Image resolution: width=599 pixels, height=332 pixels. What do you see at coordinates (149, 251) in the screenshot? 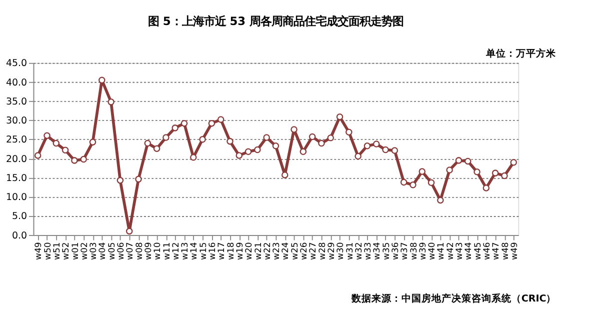
I see `x-tick-label: w09` at bounding box center [149, 251].